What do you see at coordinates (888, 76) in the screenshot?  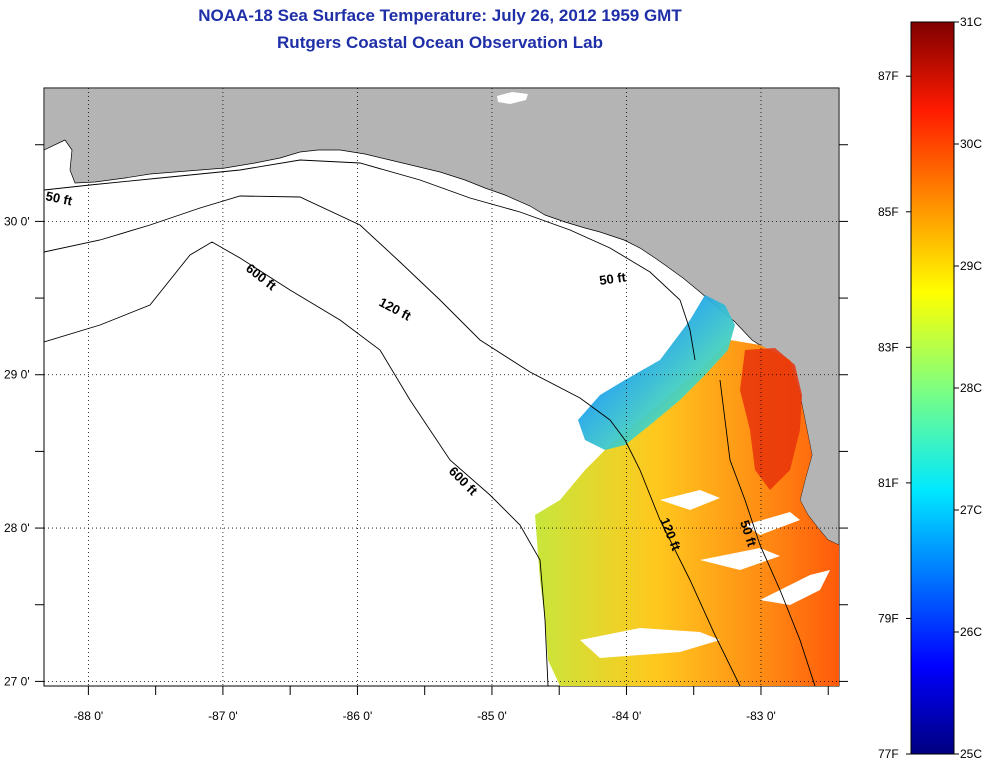 I see `colorbar-label-f: 87F` at bounding box center [888, 76].